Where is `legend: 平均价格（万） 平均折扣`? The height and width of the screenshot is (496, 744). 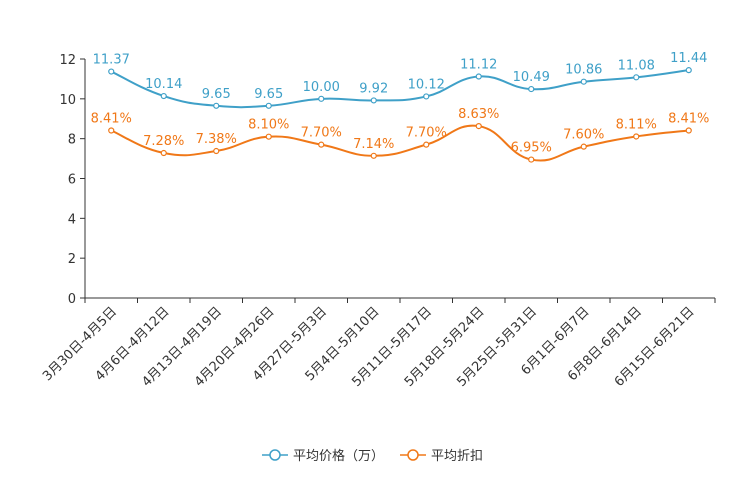 legend: 平均价格（万） 平均折扣 is located at coordinates (372, 456).